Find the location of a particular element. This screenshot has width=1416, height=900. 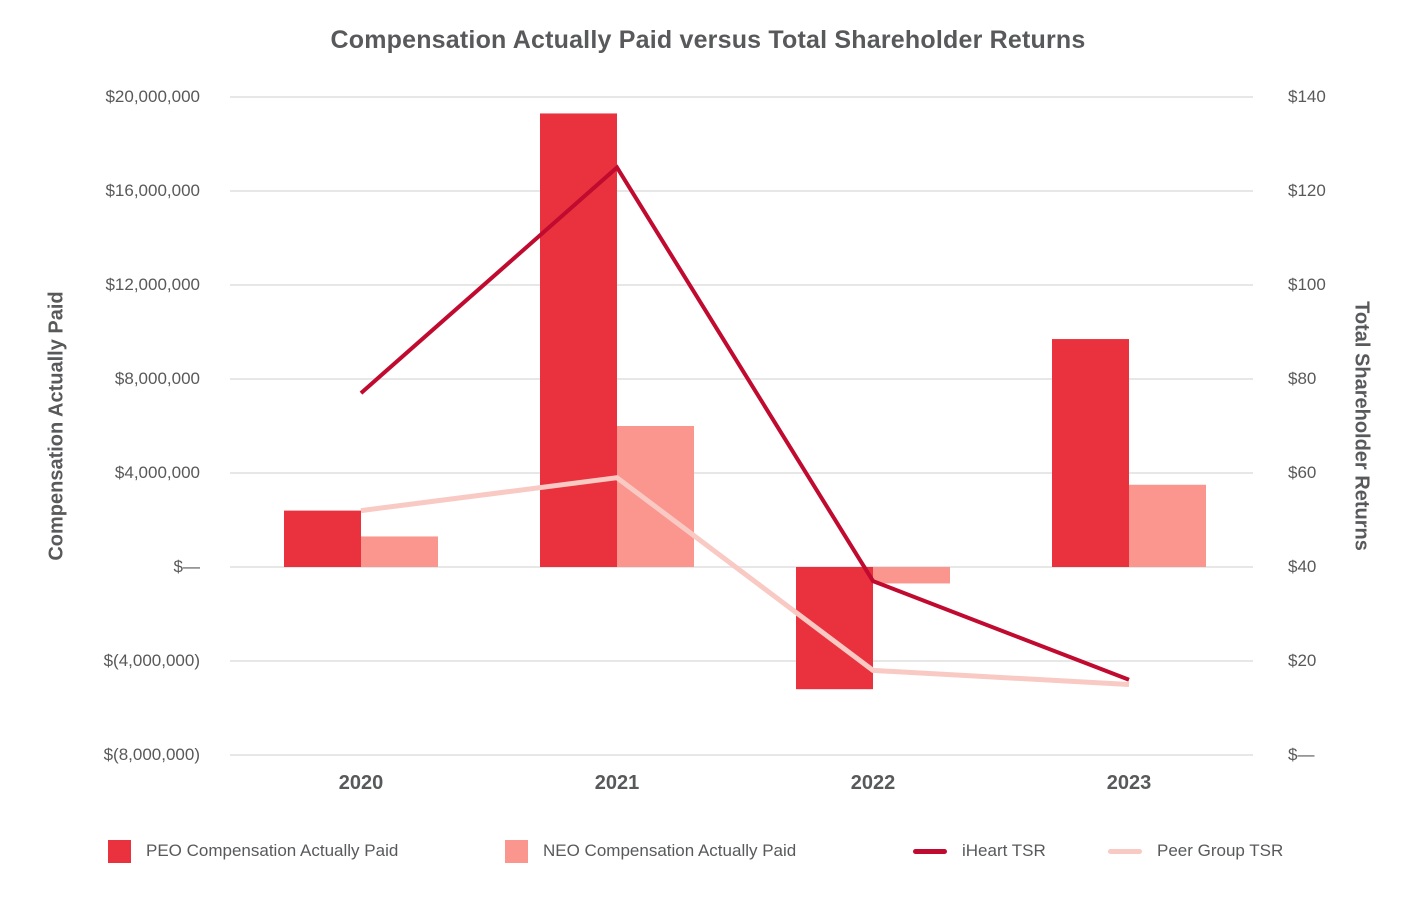

right-axis-tick: $— is located at coordinates (1301, 754).